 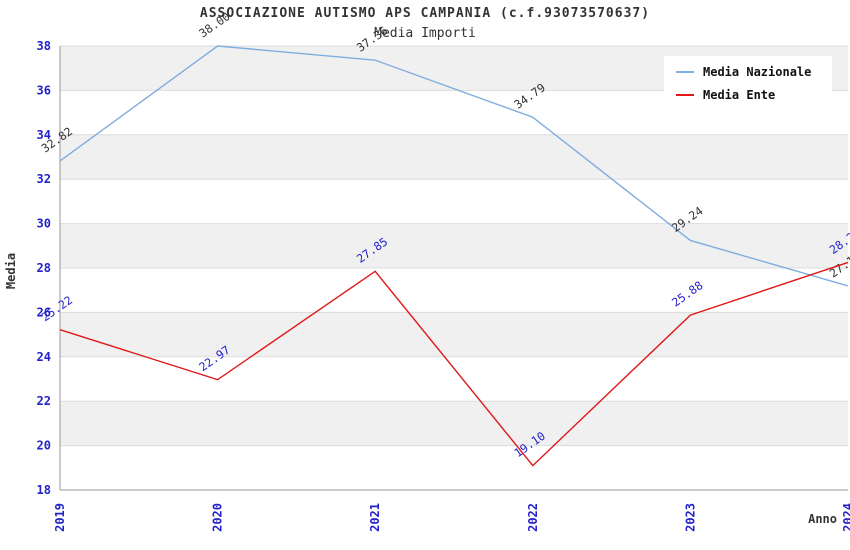 What do you see at coordinates (533, 517) in the screenshot?
I see `x-tick-label: 2022` at bounding box center [533, 517].